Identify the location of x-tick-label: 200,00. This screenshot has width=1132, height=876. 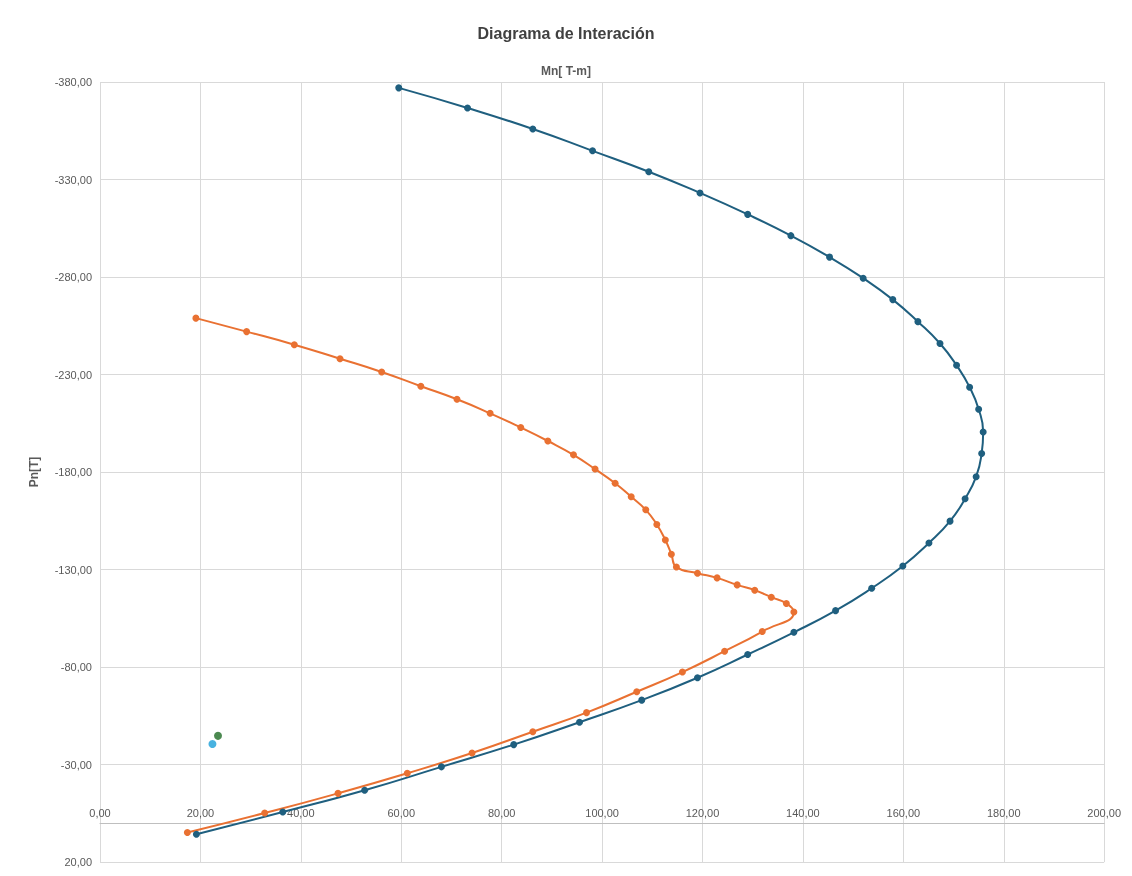
(1104, 812).